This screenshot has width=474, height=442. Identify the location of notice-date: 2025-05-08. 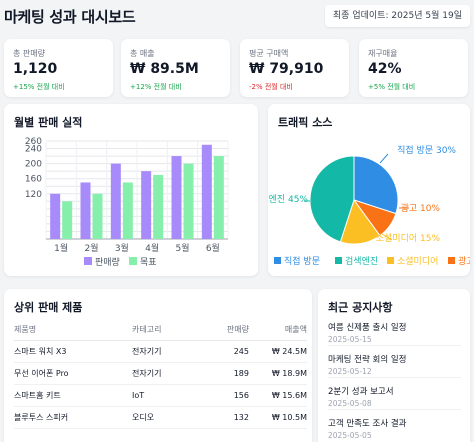
(350, 403).